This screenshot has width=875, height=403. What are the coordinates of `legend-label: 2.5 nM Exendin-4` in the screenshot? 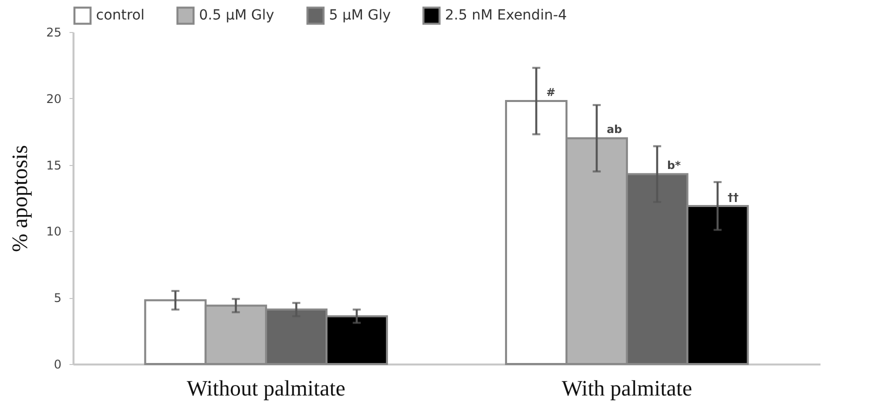 It's located at (506, 16).